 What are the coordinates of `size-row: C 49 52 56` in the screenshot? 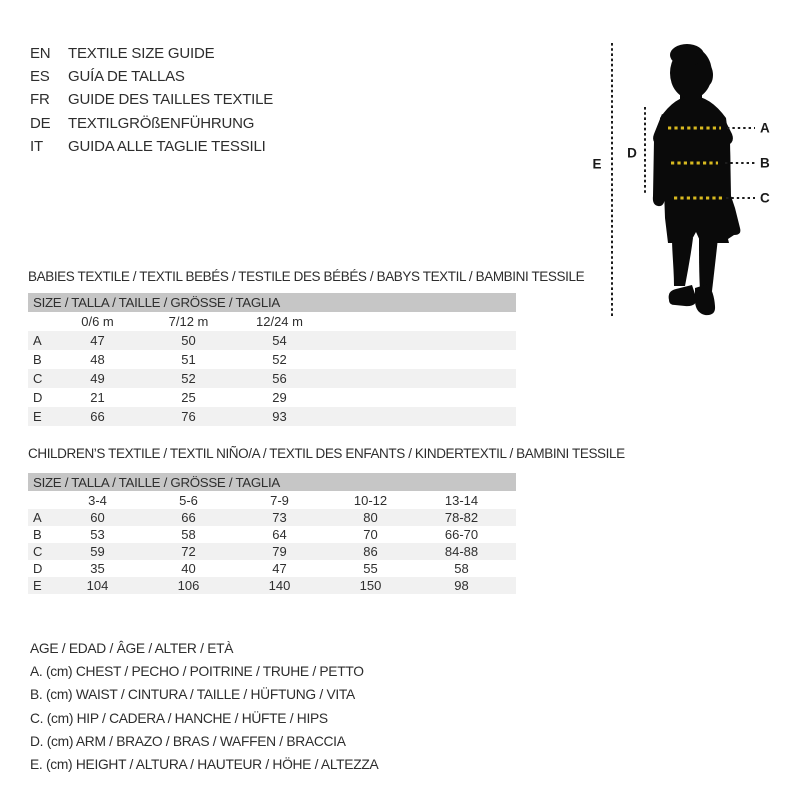 It's located at (272, 378).